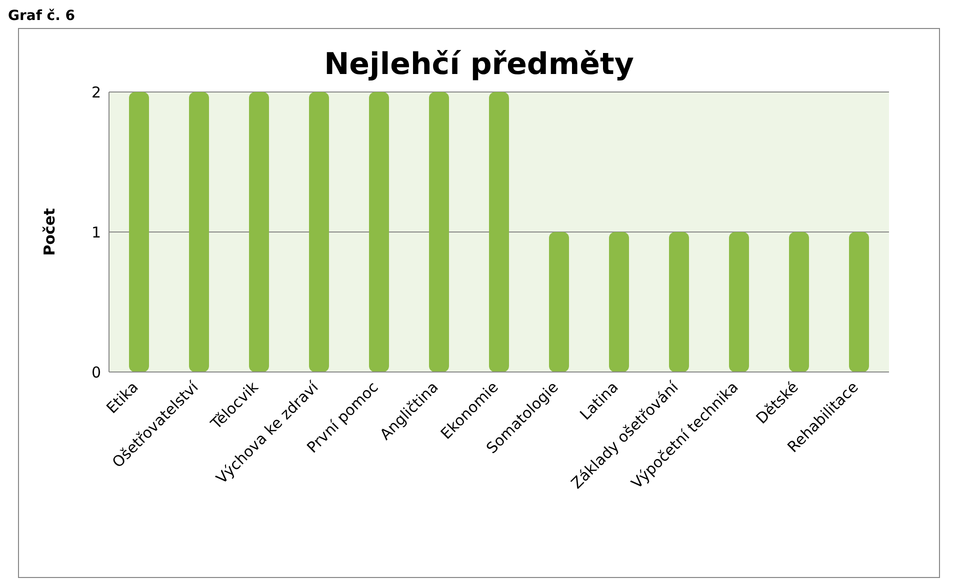  I want to click on text: Graf č. 6, so click(42, 16).